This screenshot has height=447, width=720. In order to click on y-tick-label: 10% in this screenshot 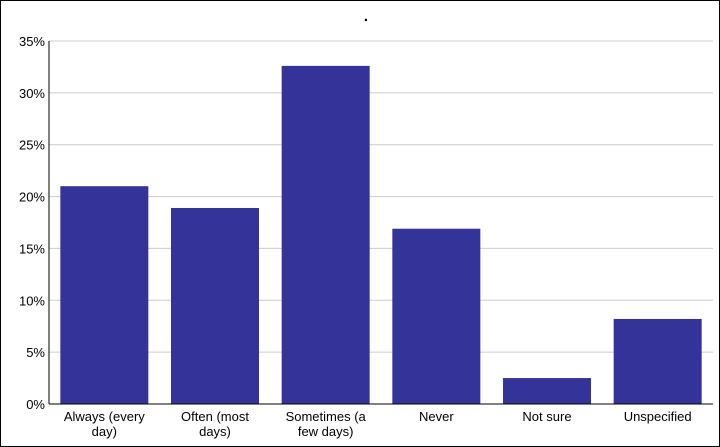, I will do `click(32, 300)`.